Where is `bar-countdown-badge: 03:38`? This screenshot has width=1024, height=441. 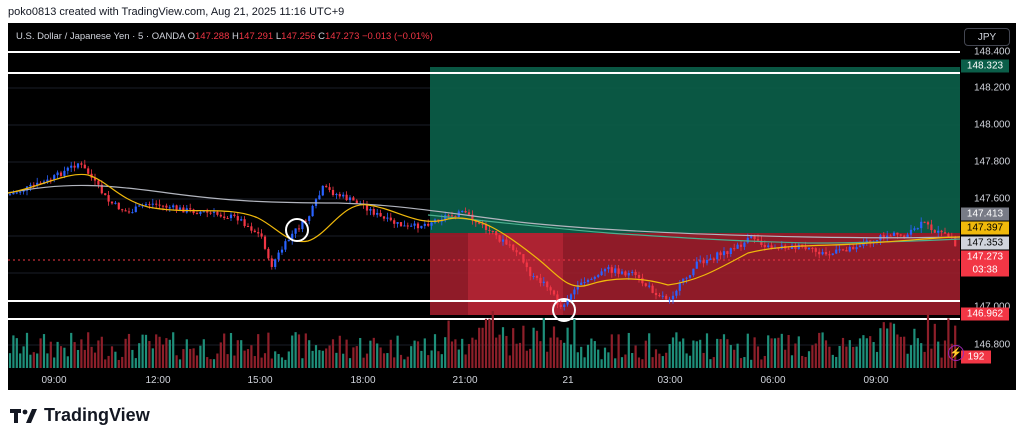 bar-countdown-badge: 03:38 is located at coordinates (985, 270).